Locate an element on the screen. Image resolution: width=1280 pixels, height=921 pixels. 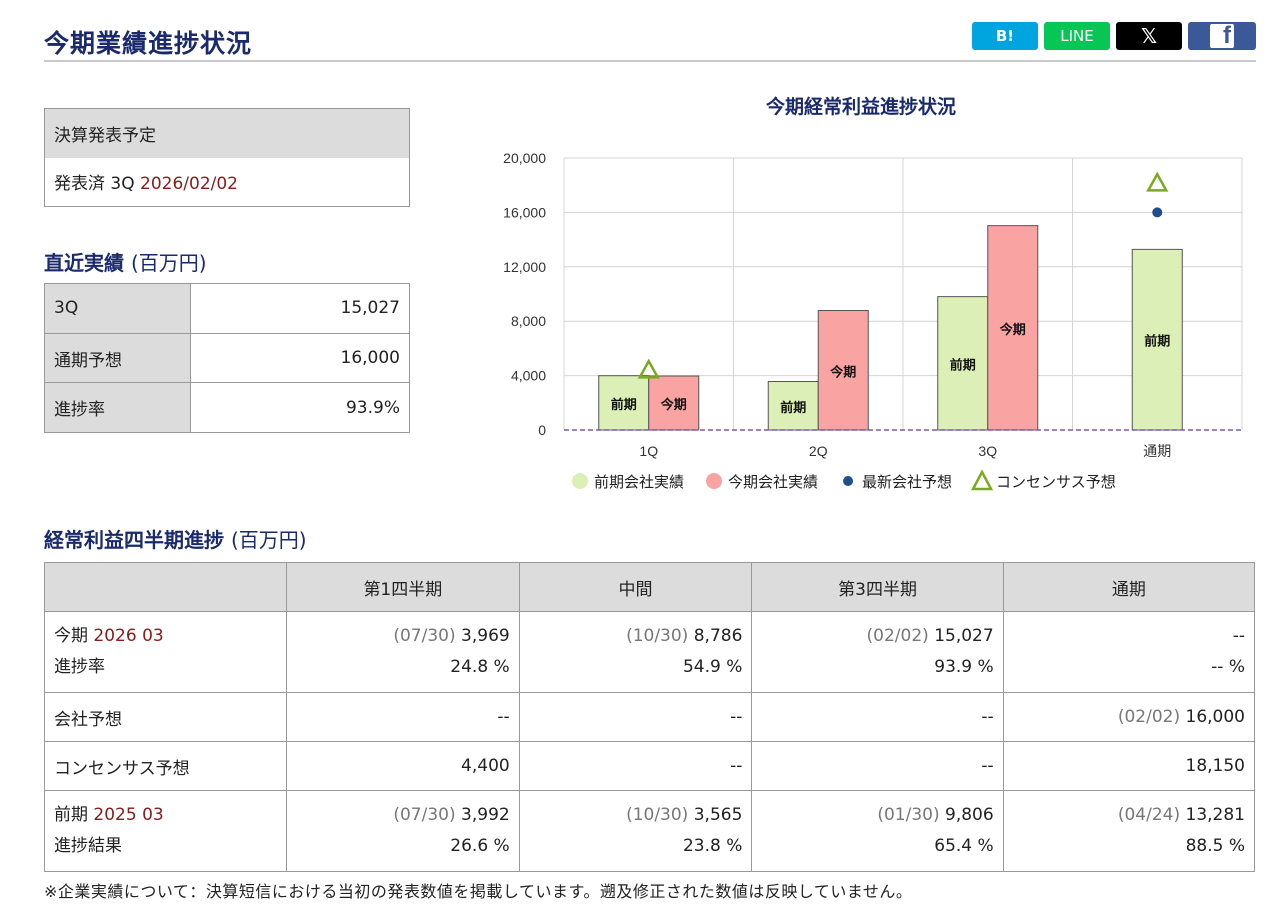
announcement-schedule-table: 決算発表予定 発表済 3Q 2026/02/02 is located at coordinates (227, 157).